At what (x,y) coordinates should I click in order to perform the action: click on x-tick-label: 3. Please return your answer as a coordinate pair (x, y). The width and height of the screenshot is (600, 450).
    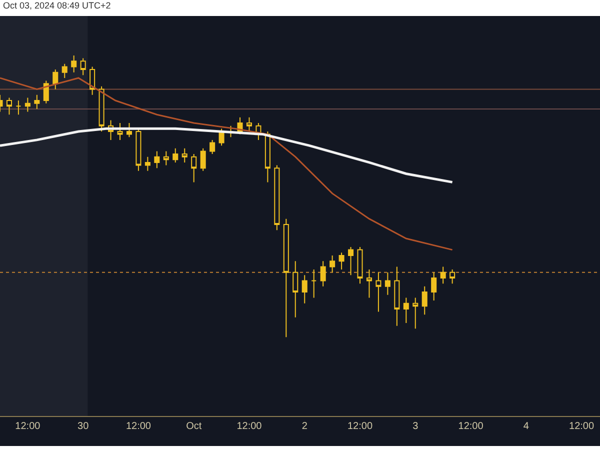
    Looking at the image, I should click on (415, 426).